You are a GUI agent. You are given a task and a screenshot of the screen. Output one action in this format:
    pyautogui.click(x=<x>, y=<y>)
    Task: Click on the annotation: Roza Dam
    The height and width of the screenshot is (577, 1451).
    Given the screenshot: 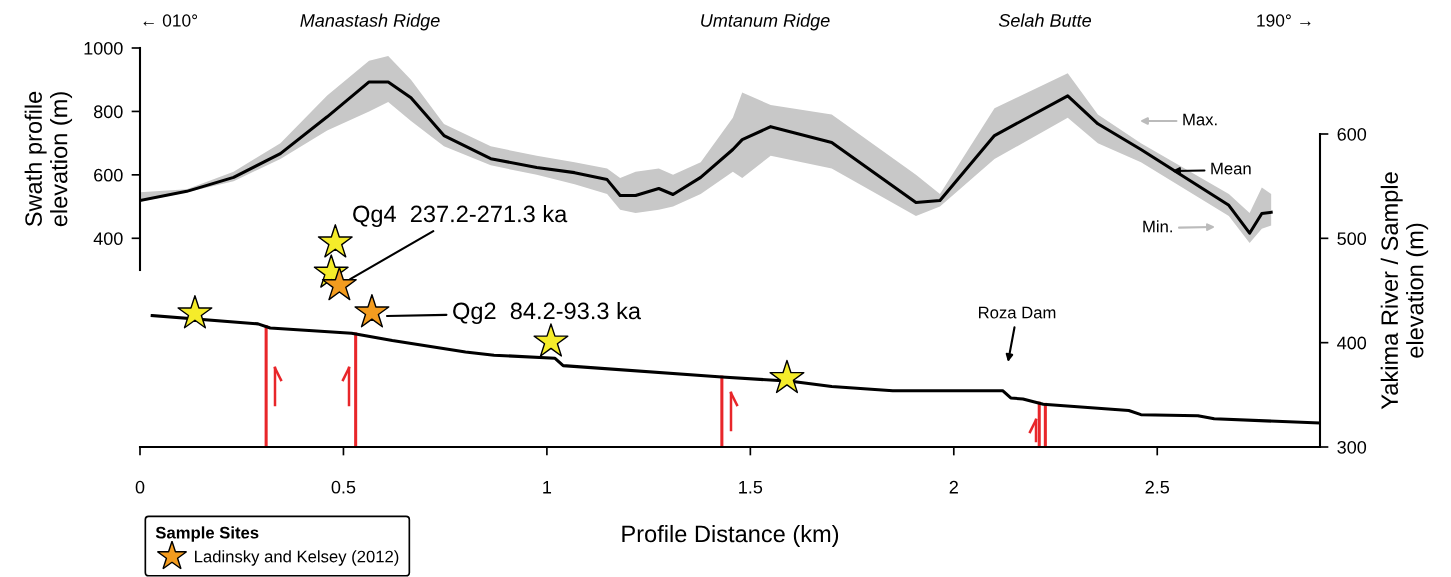 What is the action you would take?
    pyautogui.click(x=1017, y=312)
    